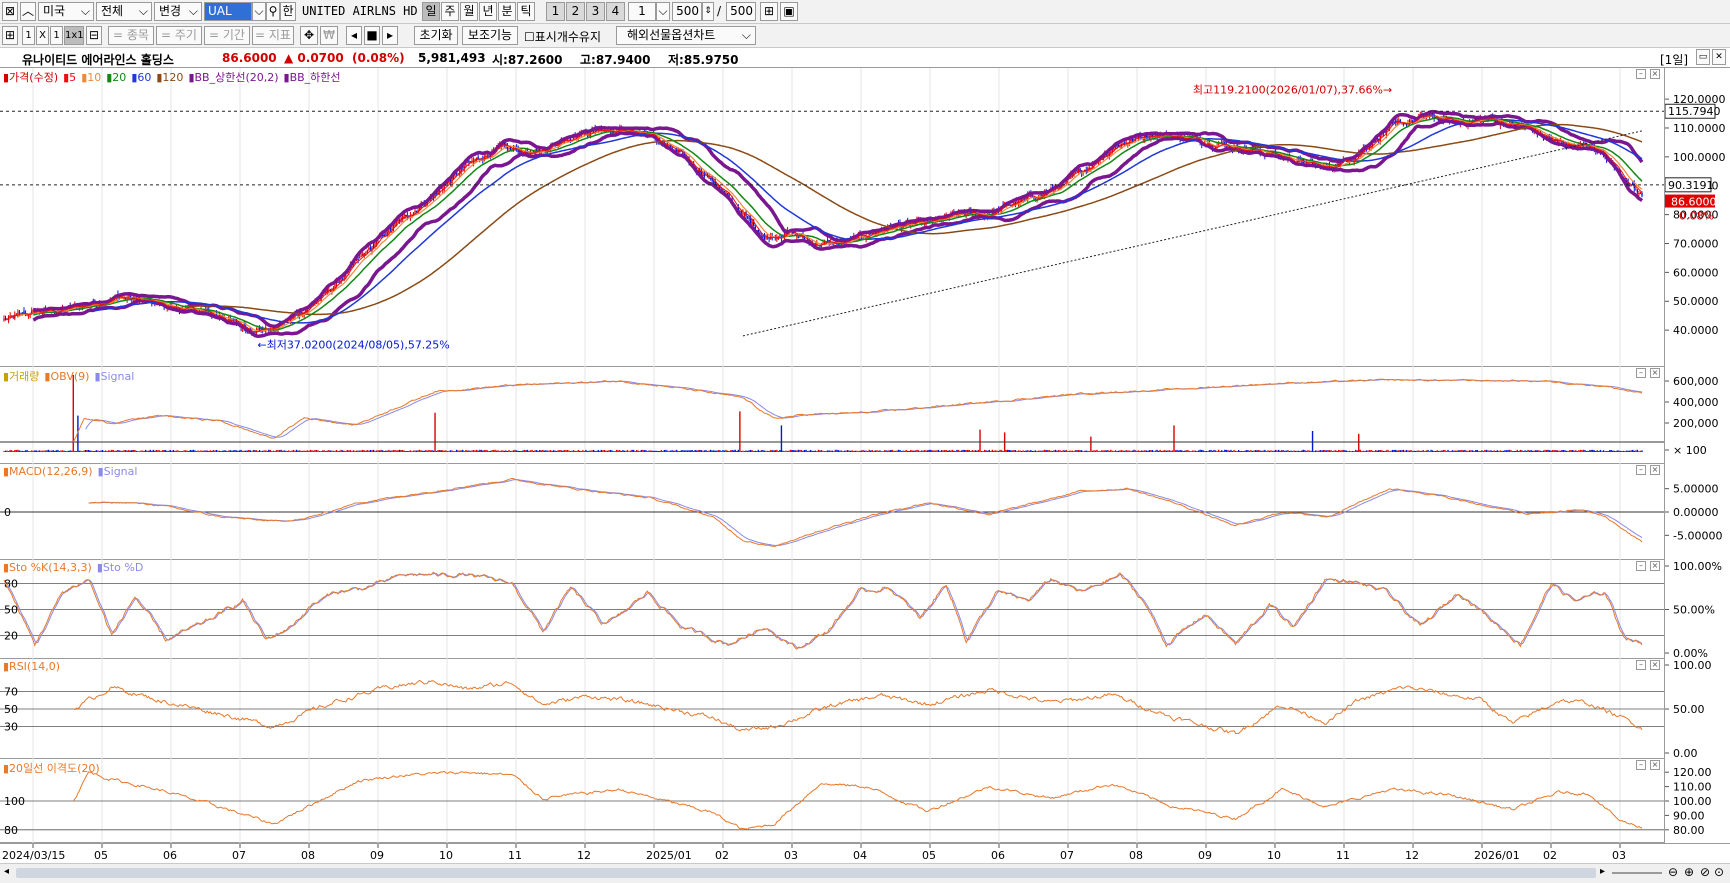 Image resolution: width=1730 pixels, height=883 pixels. Describe the element at coordinates (450, 11) in the screenshot. I see `period-button: 주` at that location.